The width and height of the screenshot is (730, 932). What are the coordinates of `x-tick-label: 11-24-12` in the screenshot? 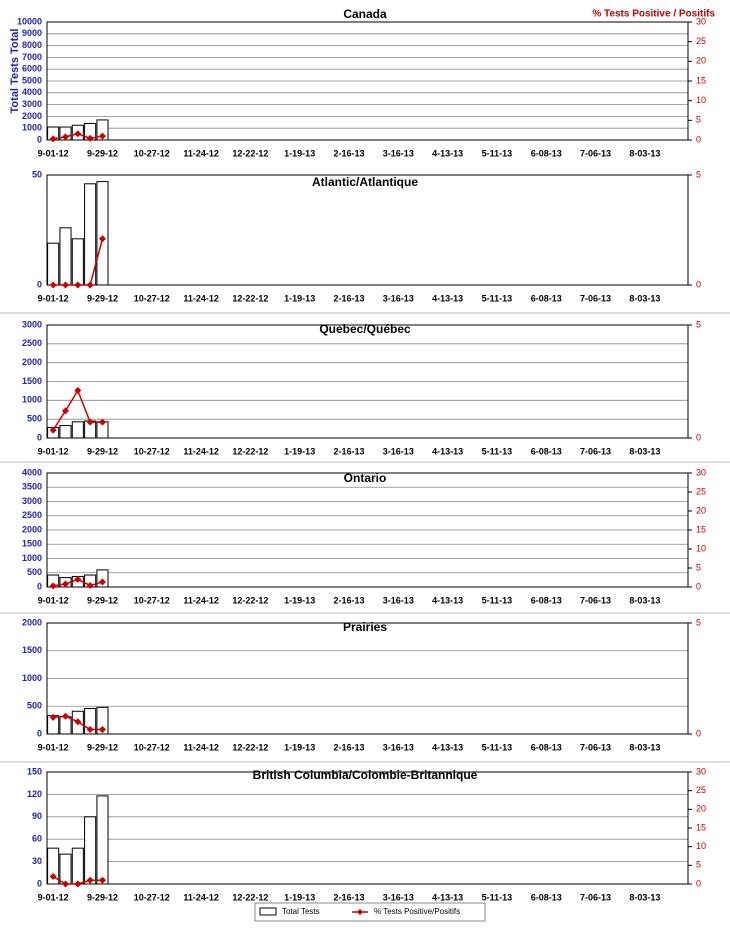 It's located at (201, 600).